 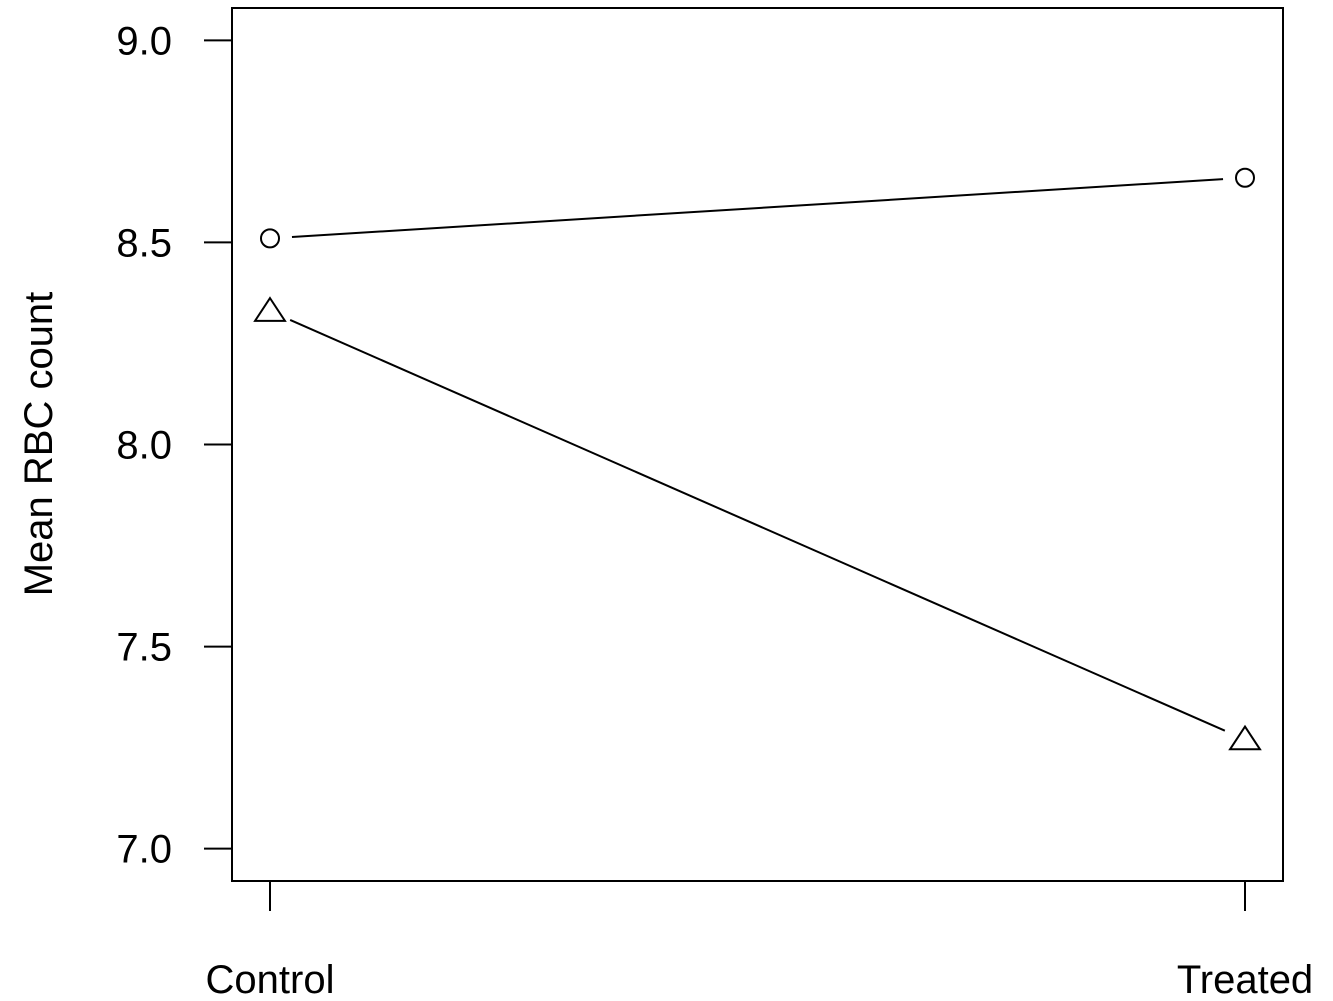 What do you see at coordinates (39, 444) in the screenshot?
I see `y-axis-title: Mean RBC count` at bounding box center [39, 444].